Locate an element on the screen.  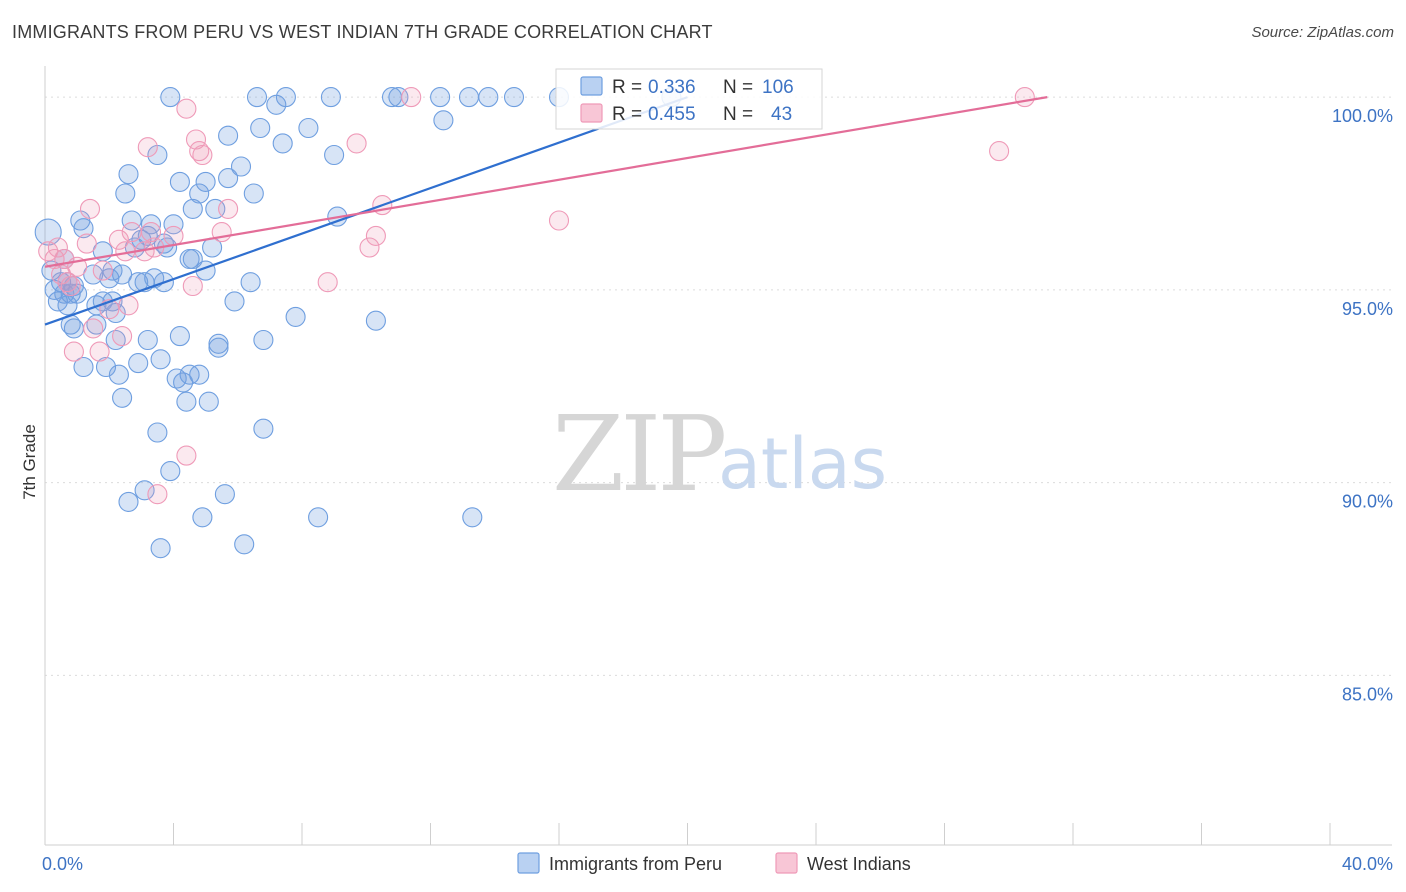
y-axis-title: 7th Grade is located at coordinates (29, 462).